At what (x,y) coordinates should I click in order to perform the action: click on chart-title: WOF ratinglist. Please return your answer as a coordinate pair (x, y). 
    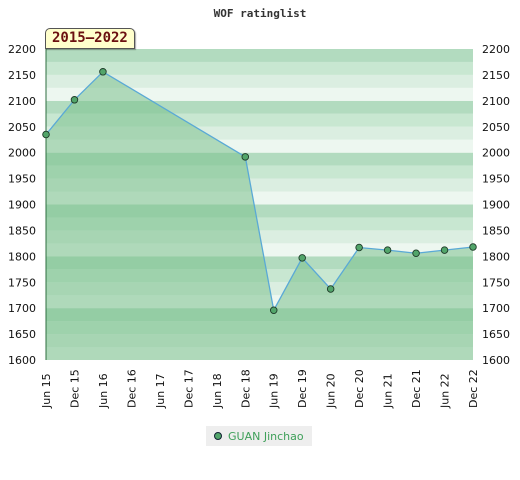
    Looking at the image, I should click on (260, 13).